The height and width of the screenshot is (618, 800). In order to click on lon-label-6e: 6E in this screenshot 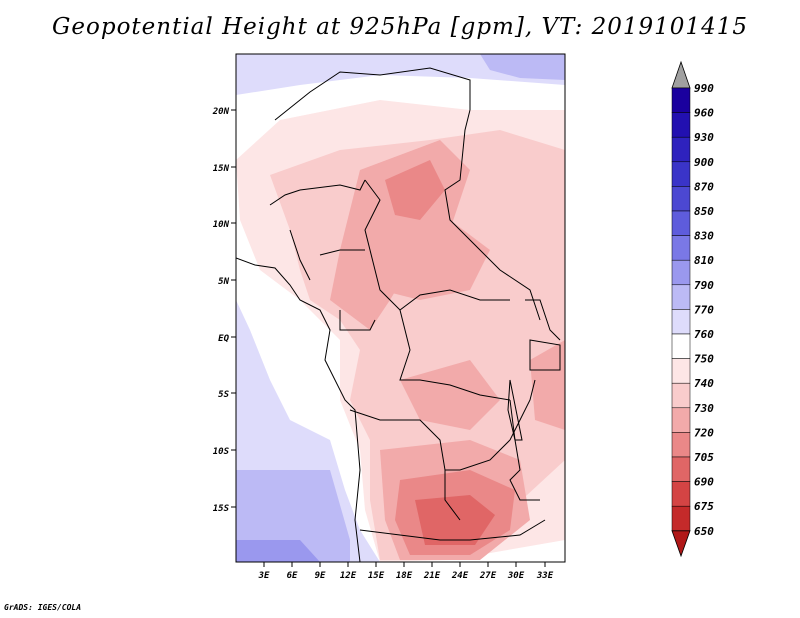, I will do `click(292, 576)`.